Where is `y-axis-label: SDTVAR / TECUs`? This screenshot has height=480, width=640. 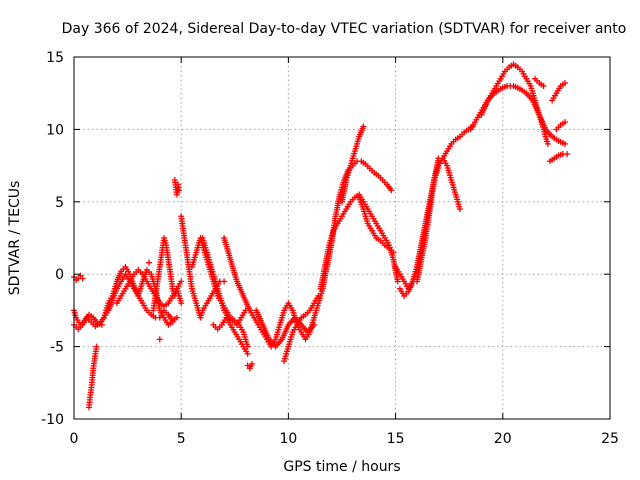
y-axis-label: SDTVAR / TECUs is located at coordinates (15, 238).